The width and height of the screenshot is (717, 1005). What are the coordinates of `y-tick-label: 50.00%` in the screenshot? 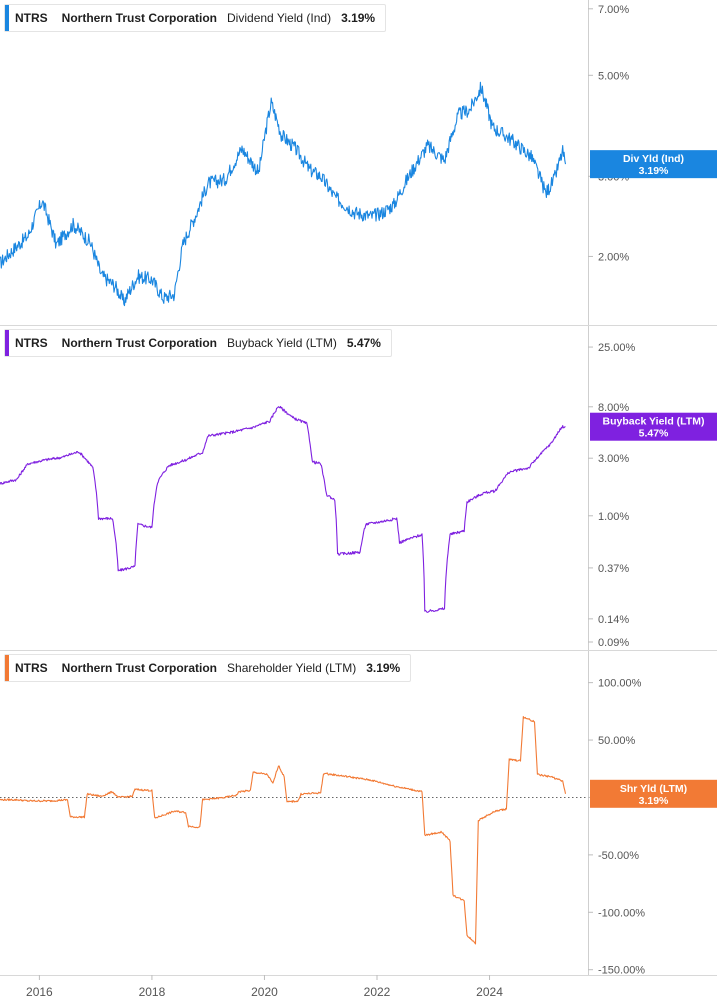 It's located at (617, 741).